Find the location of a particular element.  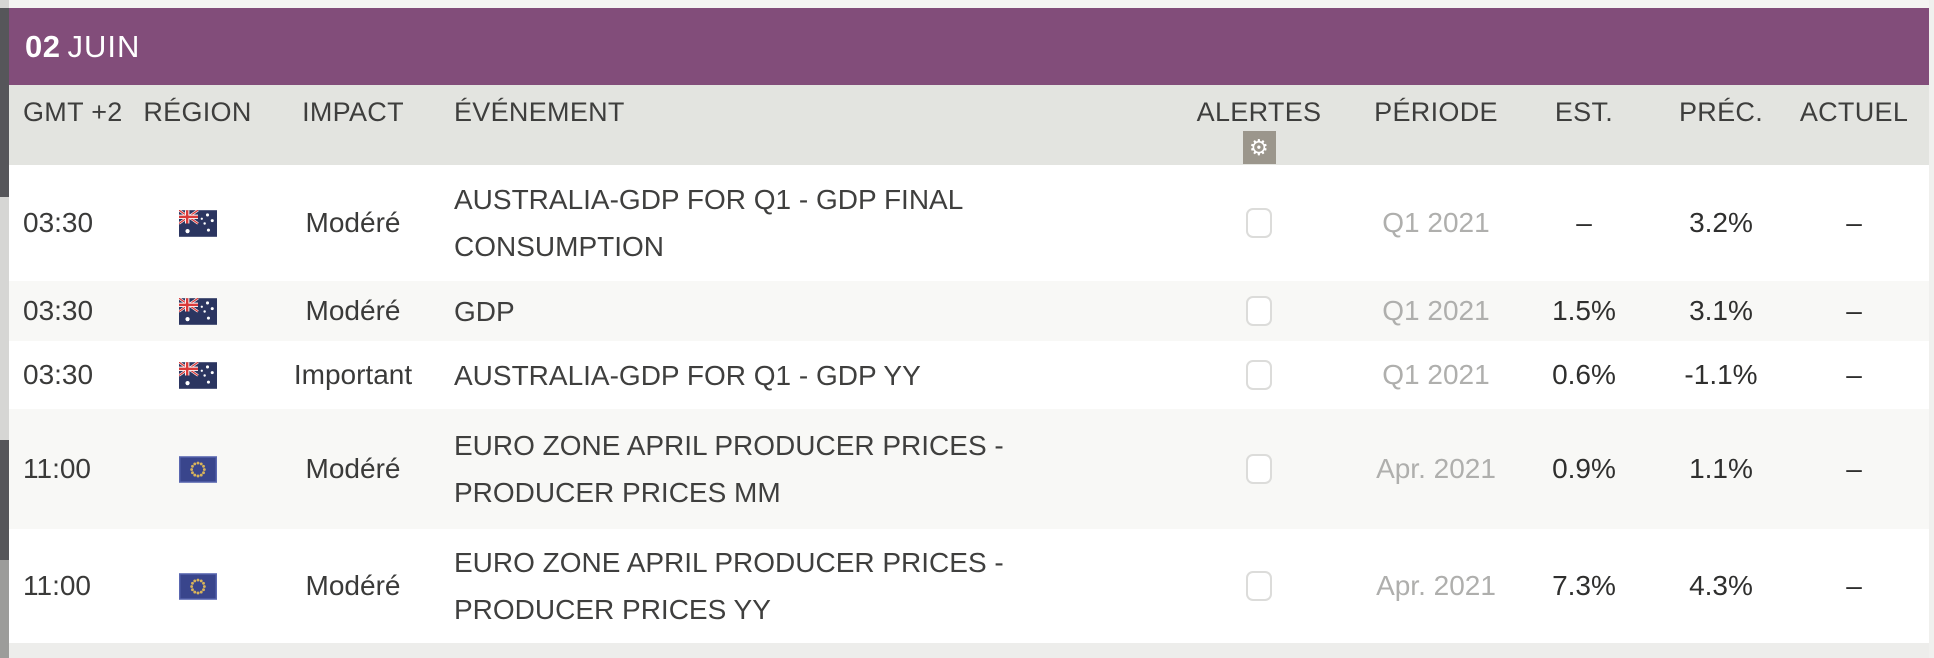

column-header-period: PÉRIODE is located at coordinates (1436, 112).